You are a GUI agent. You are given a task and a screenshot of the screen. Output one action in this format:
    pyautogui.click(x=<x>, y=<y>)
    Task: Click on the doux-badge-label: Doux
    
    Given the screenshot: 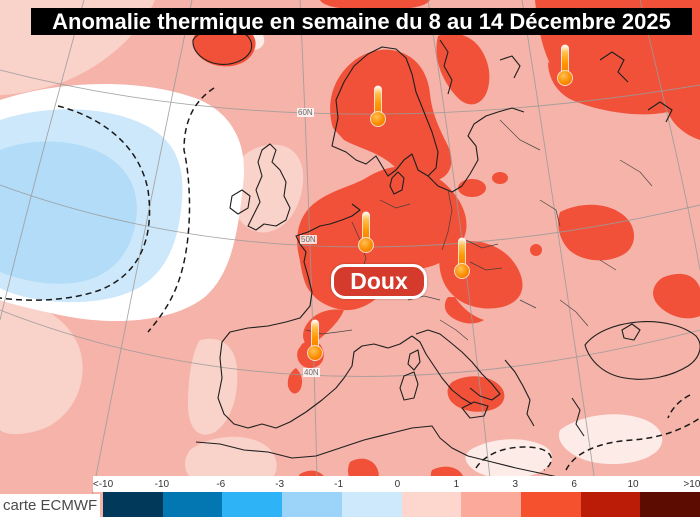 What is the action you would take?
    pyautogui.click(x=379, y=281)
    